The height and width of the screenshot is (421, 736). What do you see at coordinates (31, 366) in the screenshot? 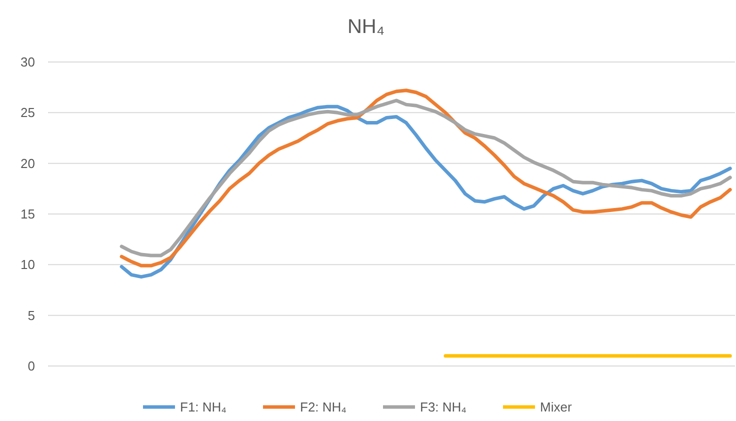
I see `y-tick-label: 0` at bounding box center [31, 366].